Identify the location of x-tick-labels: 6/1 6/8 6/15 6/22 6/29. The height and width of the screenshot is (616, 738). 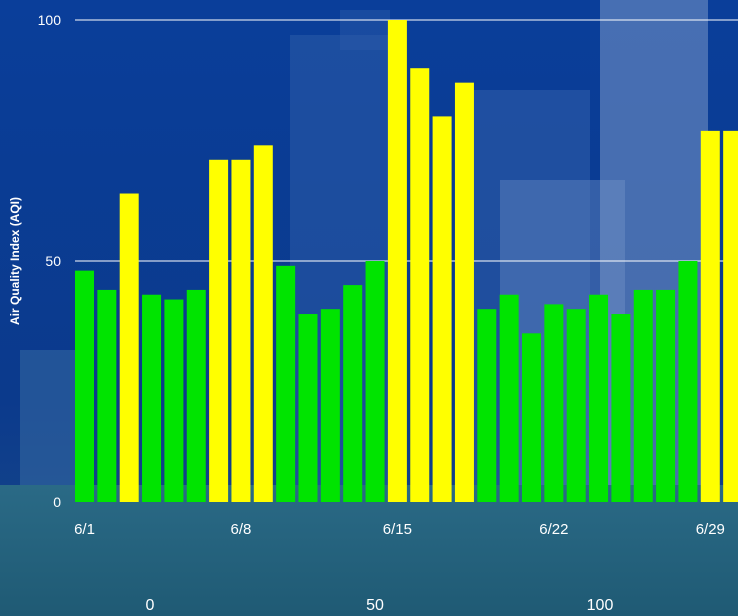
(399, 529).